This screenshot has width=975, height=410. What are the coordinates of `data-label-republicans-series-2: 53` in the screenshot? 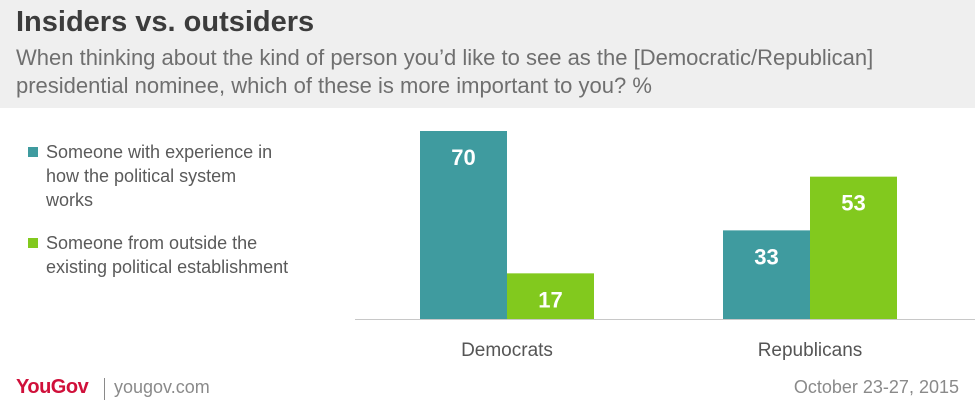 It's located at (853, 203).